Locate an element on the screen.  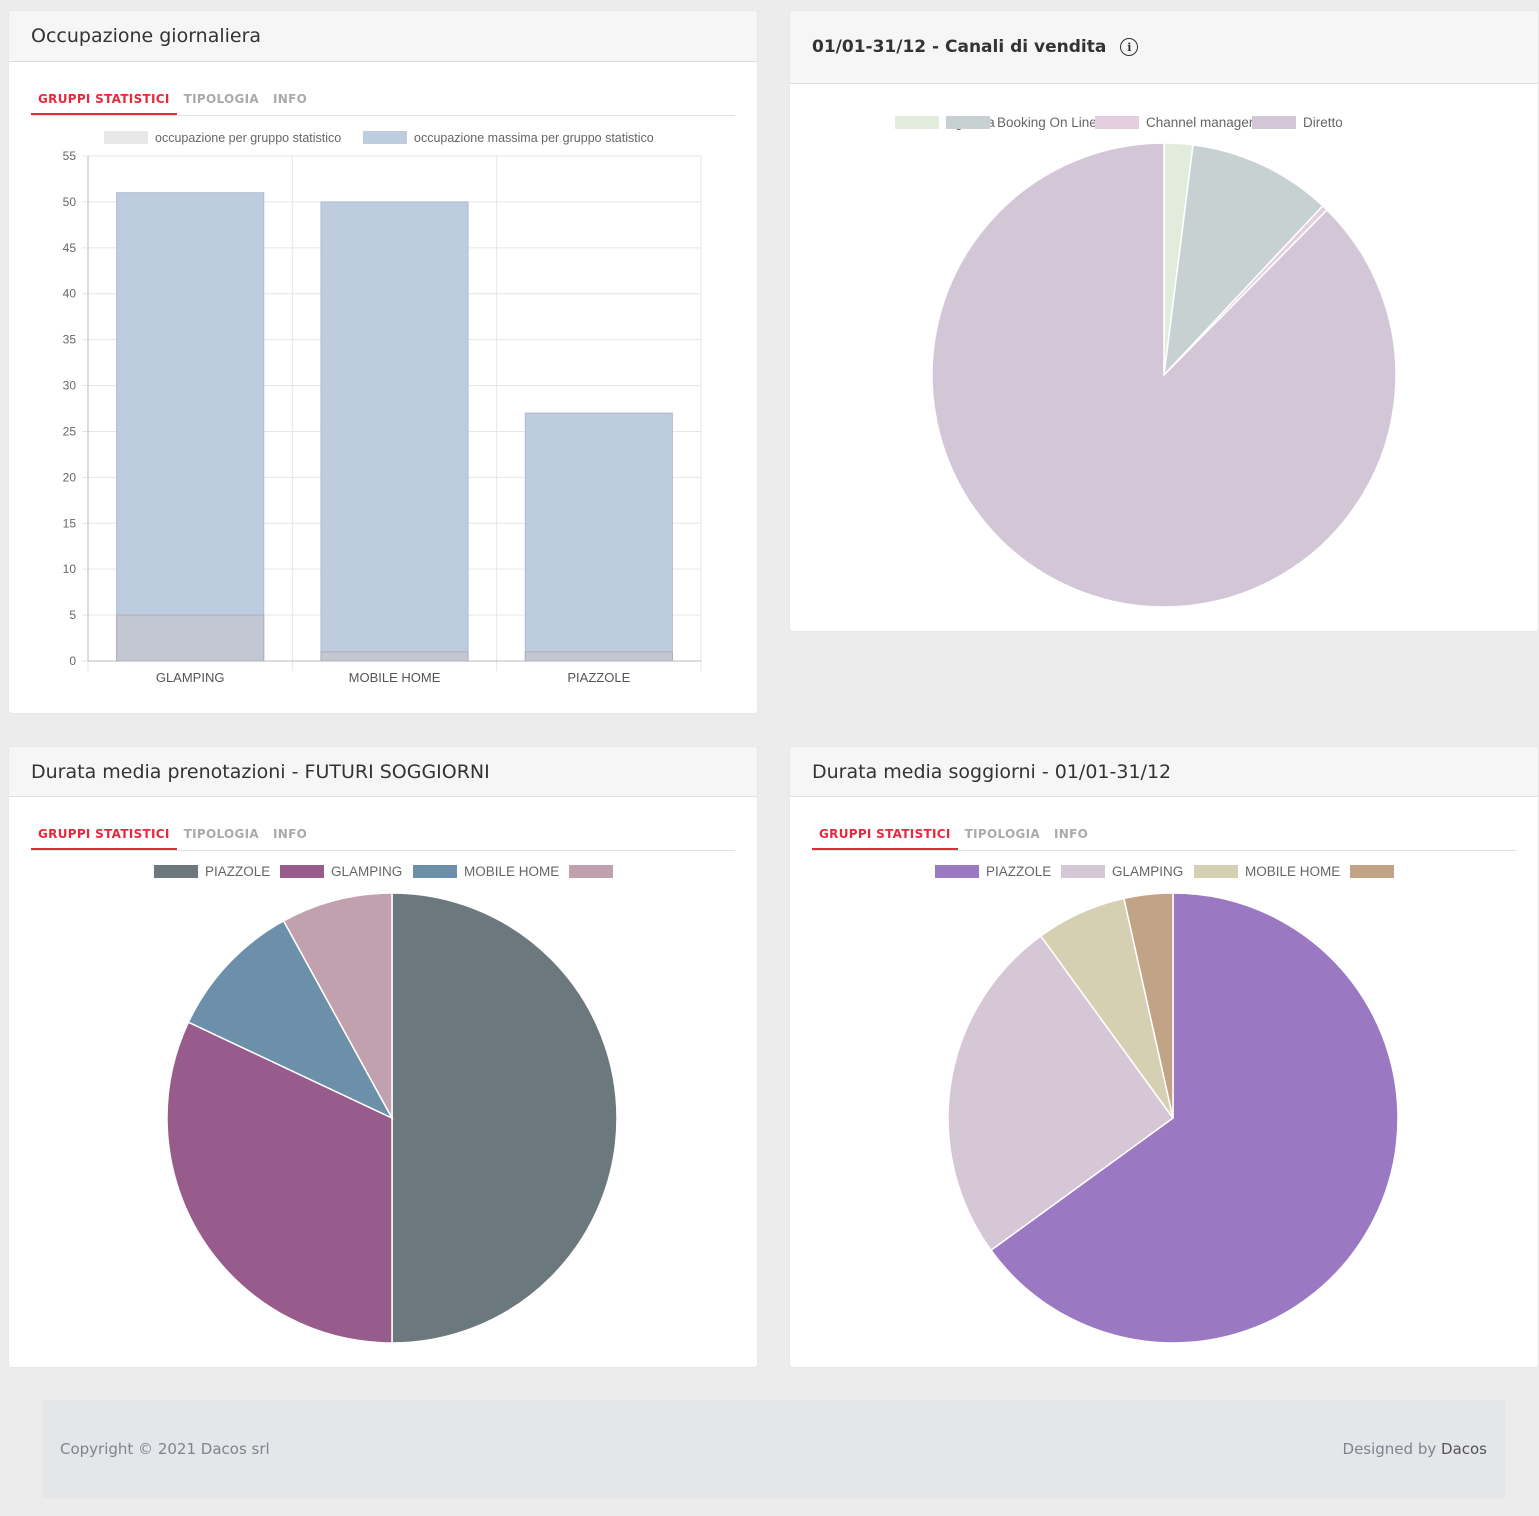
y-tick-label: 45 is located at coordinates (70, 248).